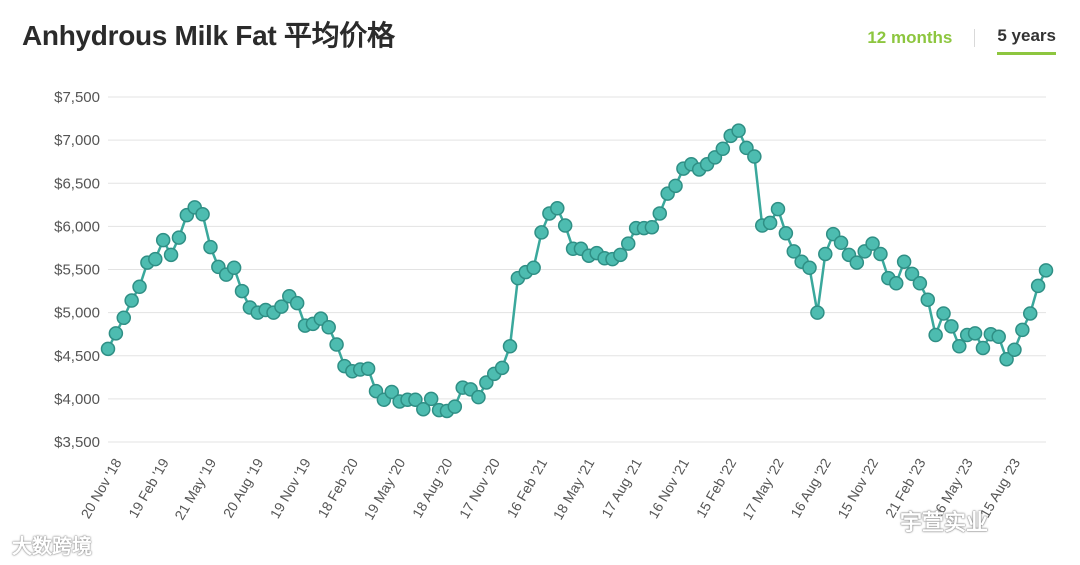  I want to click on x-tick-label: 19 Nov '19, so click(290, 488).